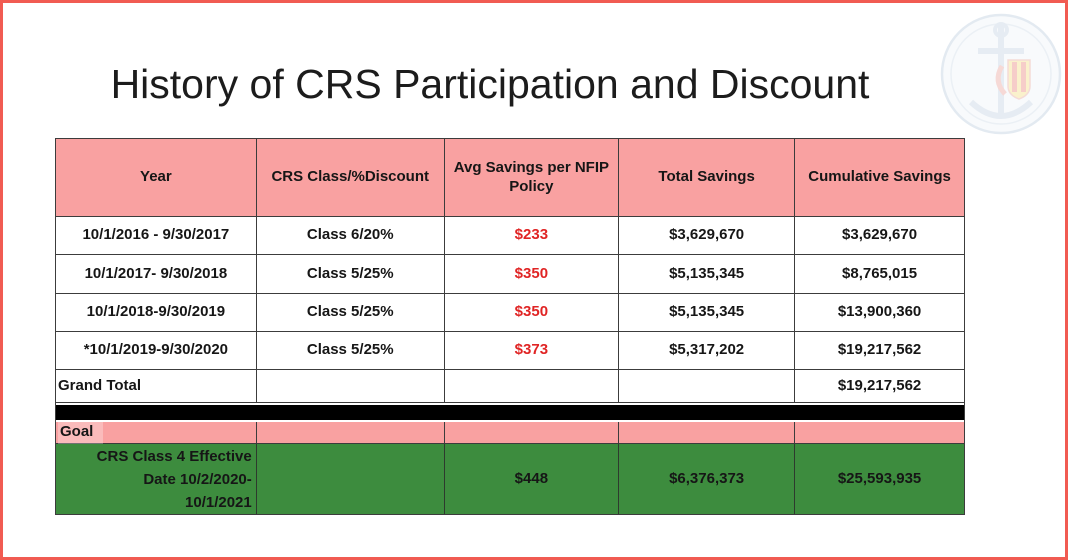  I want to click on header-crs-class: CRS Class/%Discount, so click(349, 177).